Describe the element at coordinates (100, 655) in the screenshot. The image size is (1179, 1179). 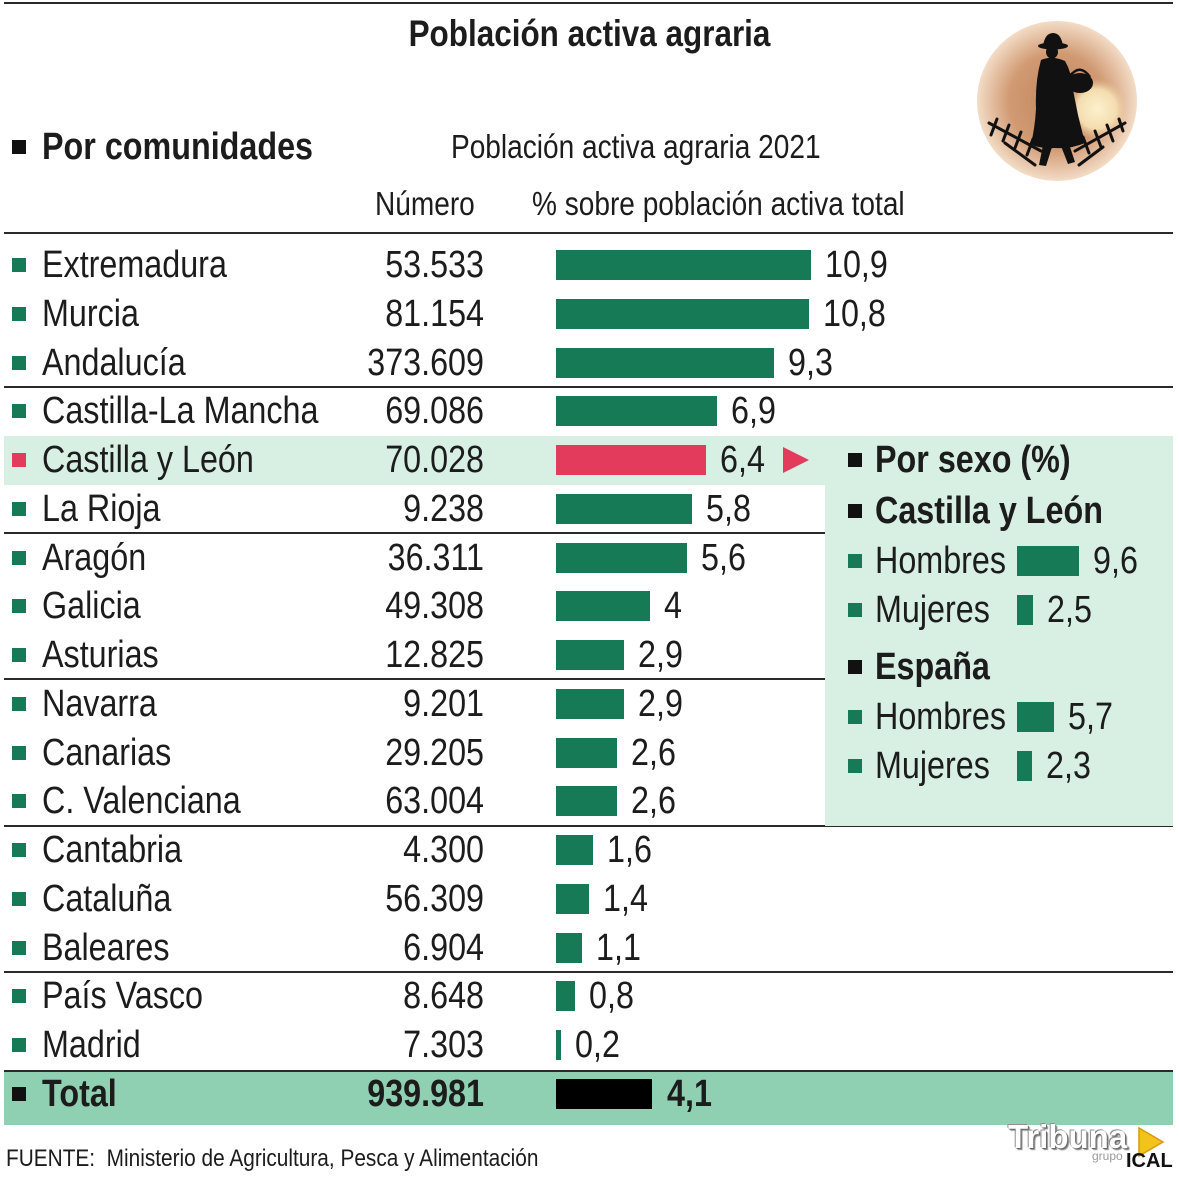
I see `region-name: Asturias` at that location.